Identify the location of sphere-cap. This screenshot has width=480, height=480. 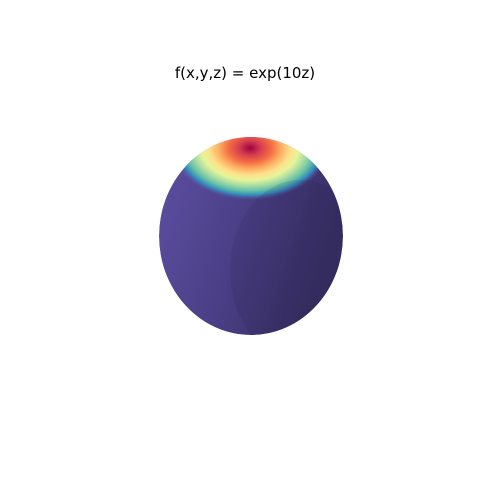
(250, 171).